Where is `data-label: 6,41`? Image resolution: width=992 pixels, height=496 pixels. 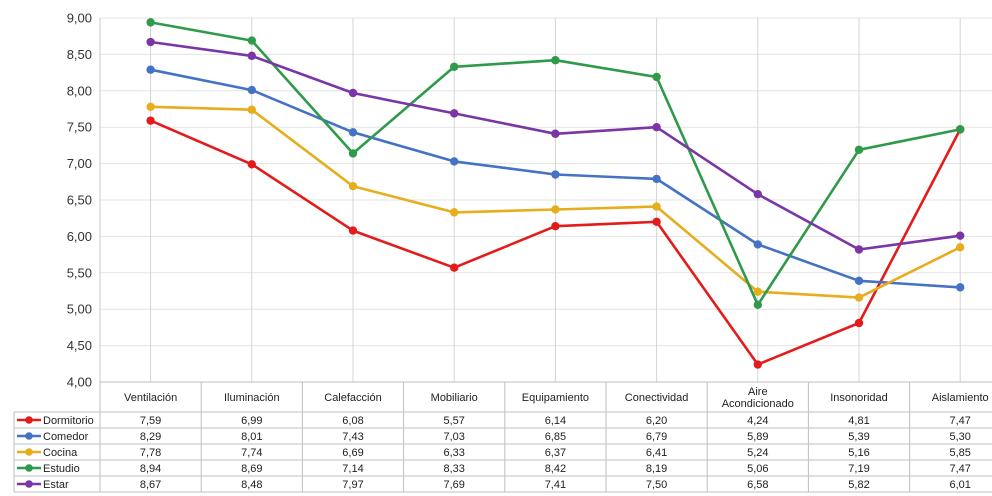 data-label: 6,41 is located at coordinates (656, 453).